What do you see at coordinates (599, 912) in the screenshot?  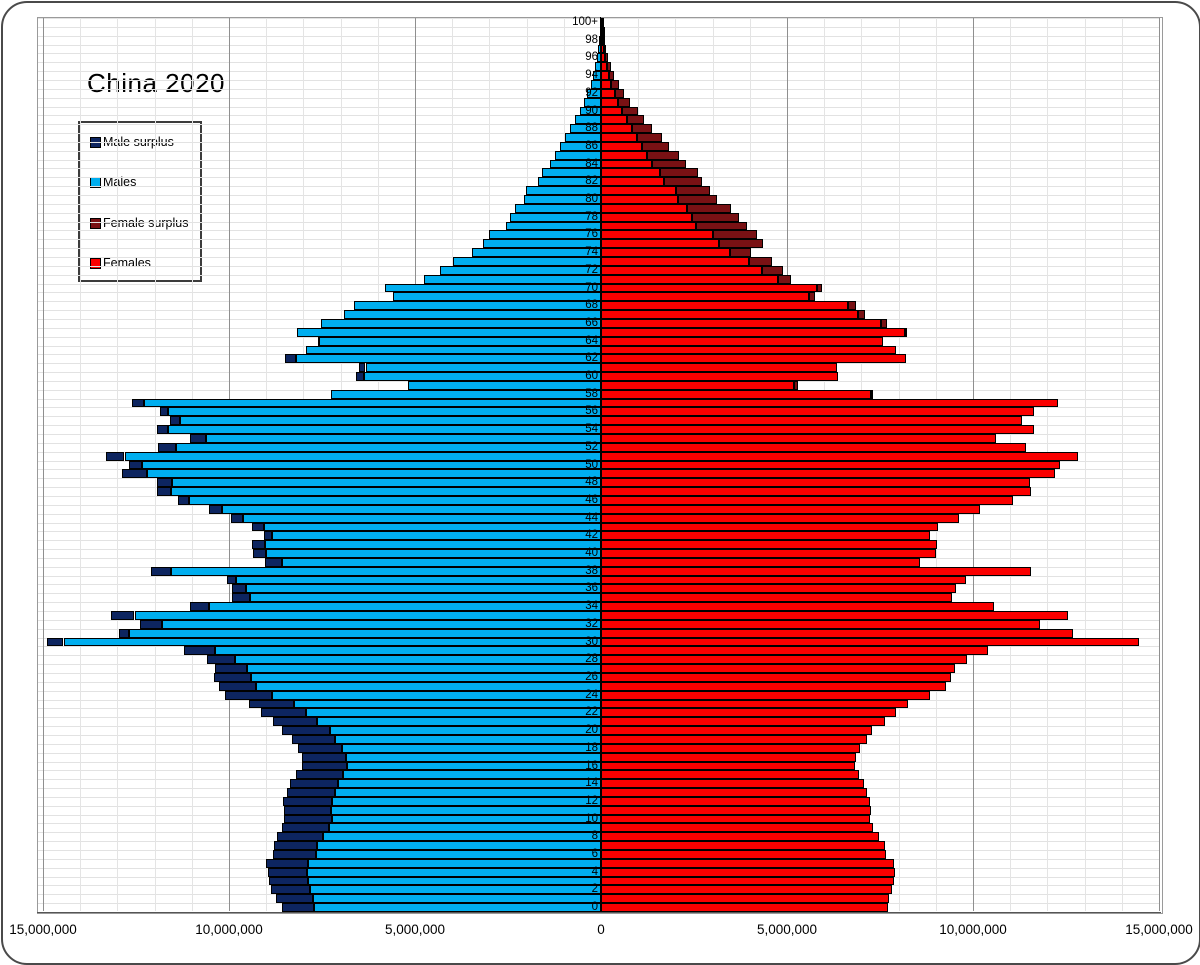 I see `bottom-axis-line` at bounding box center [599, 912].